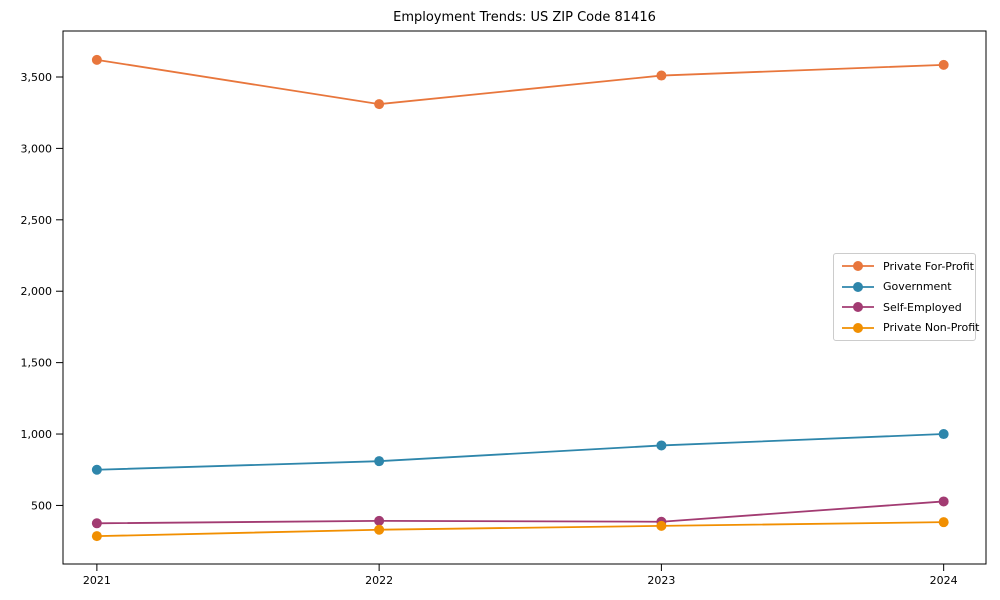 The height and width of the screenshot is (600, 1000). Describe the element at coordinates (928, 266) in the screenshot. I see `legend-label: Private For-Profit` at that location.